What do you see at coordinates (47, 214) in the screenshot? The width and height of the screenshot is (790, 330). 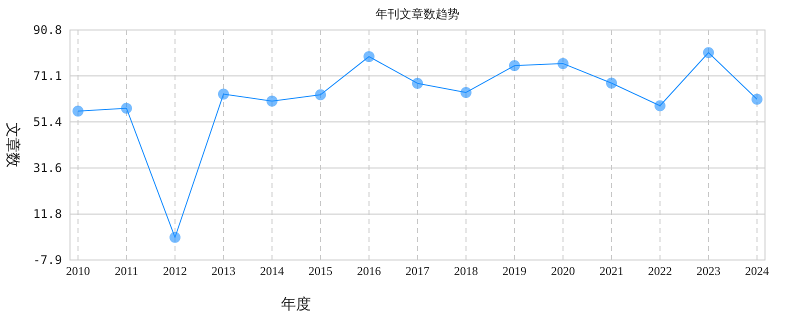 I see `y-tick-label: 11.8` at bounding box center [47, 214].